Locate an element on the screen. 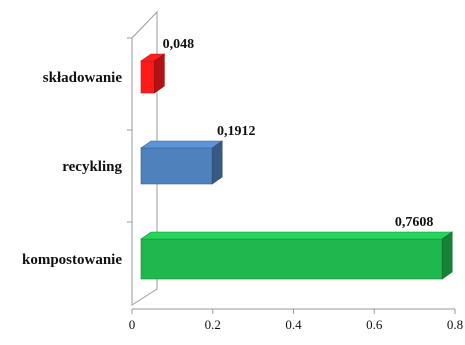 This screenshot has height=345, width=465. data-label: 0,7608 is located at coordinates (414, 222).